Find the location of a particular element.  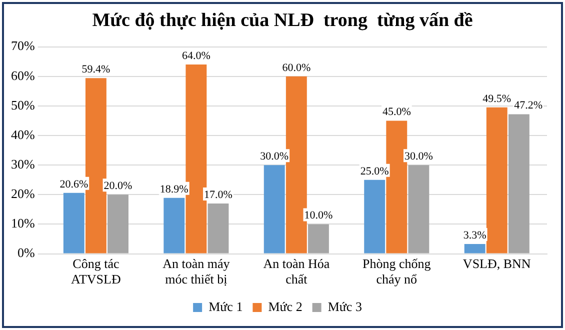

legend-label: Mức 2 is located at coordinates (285, 306).